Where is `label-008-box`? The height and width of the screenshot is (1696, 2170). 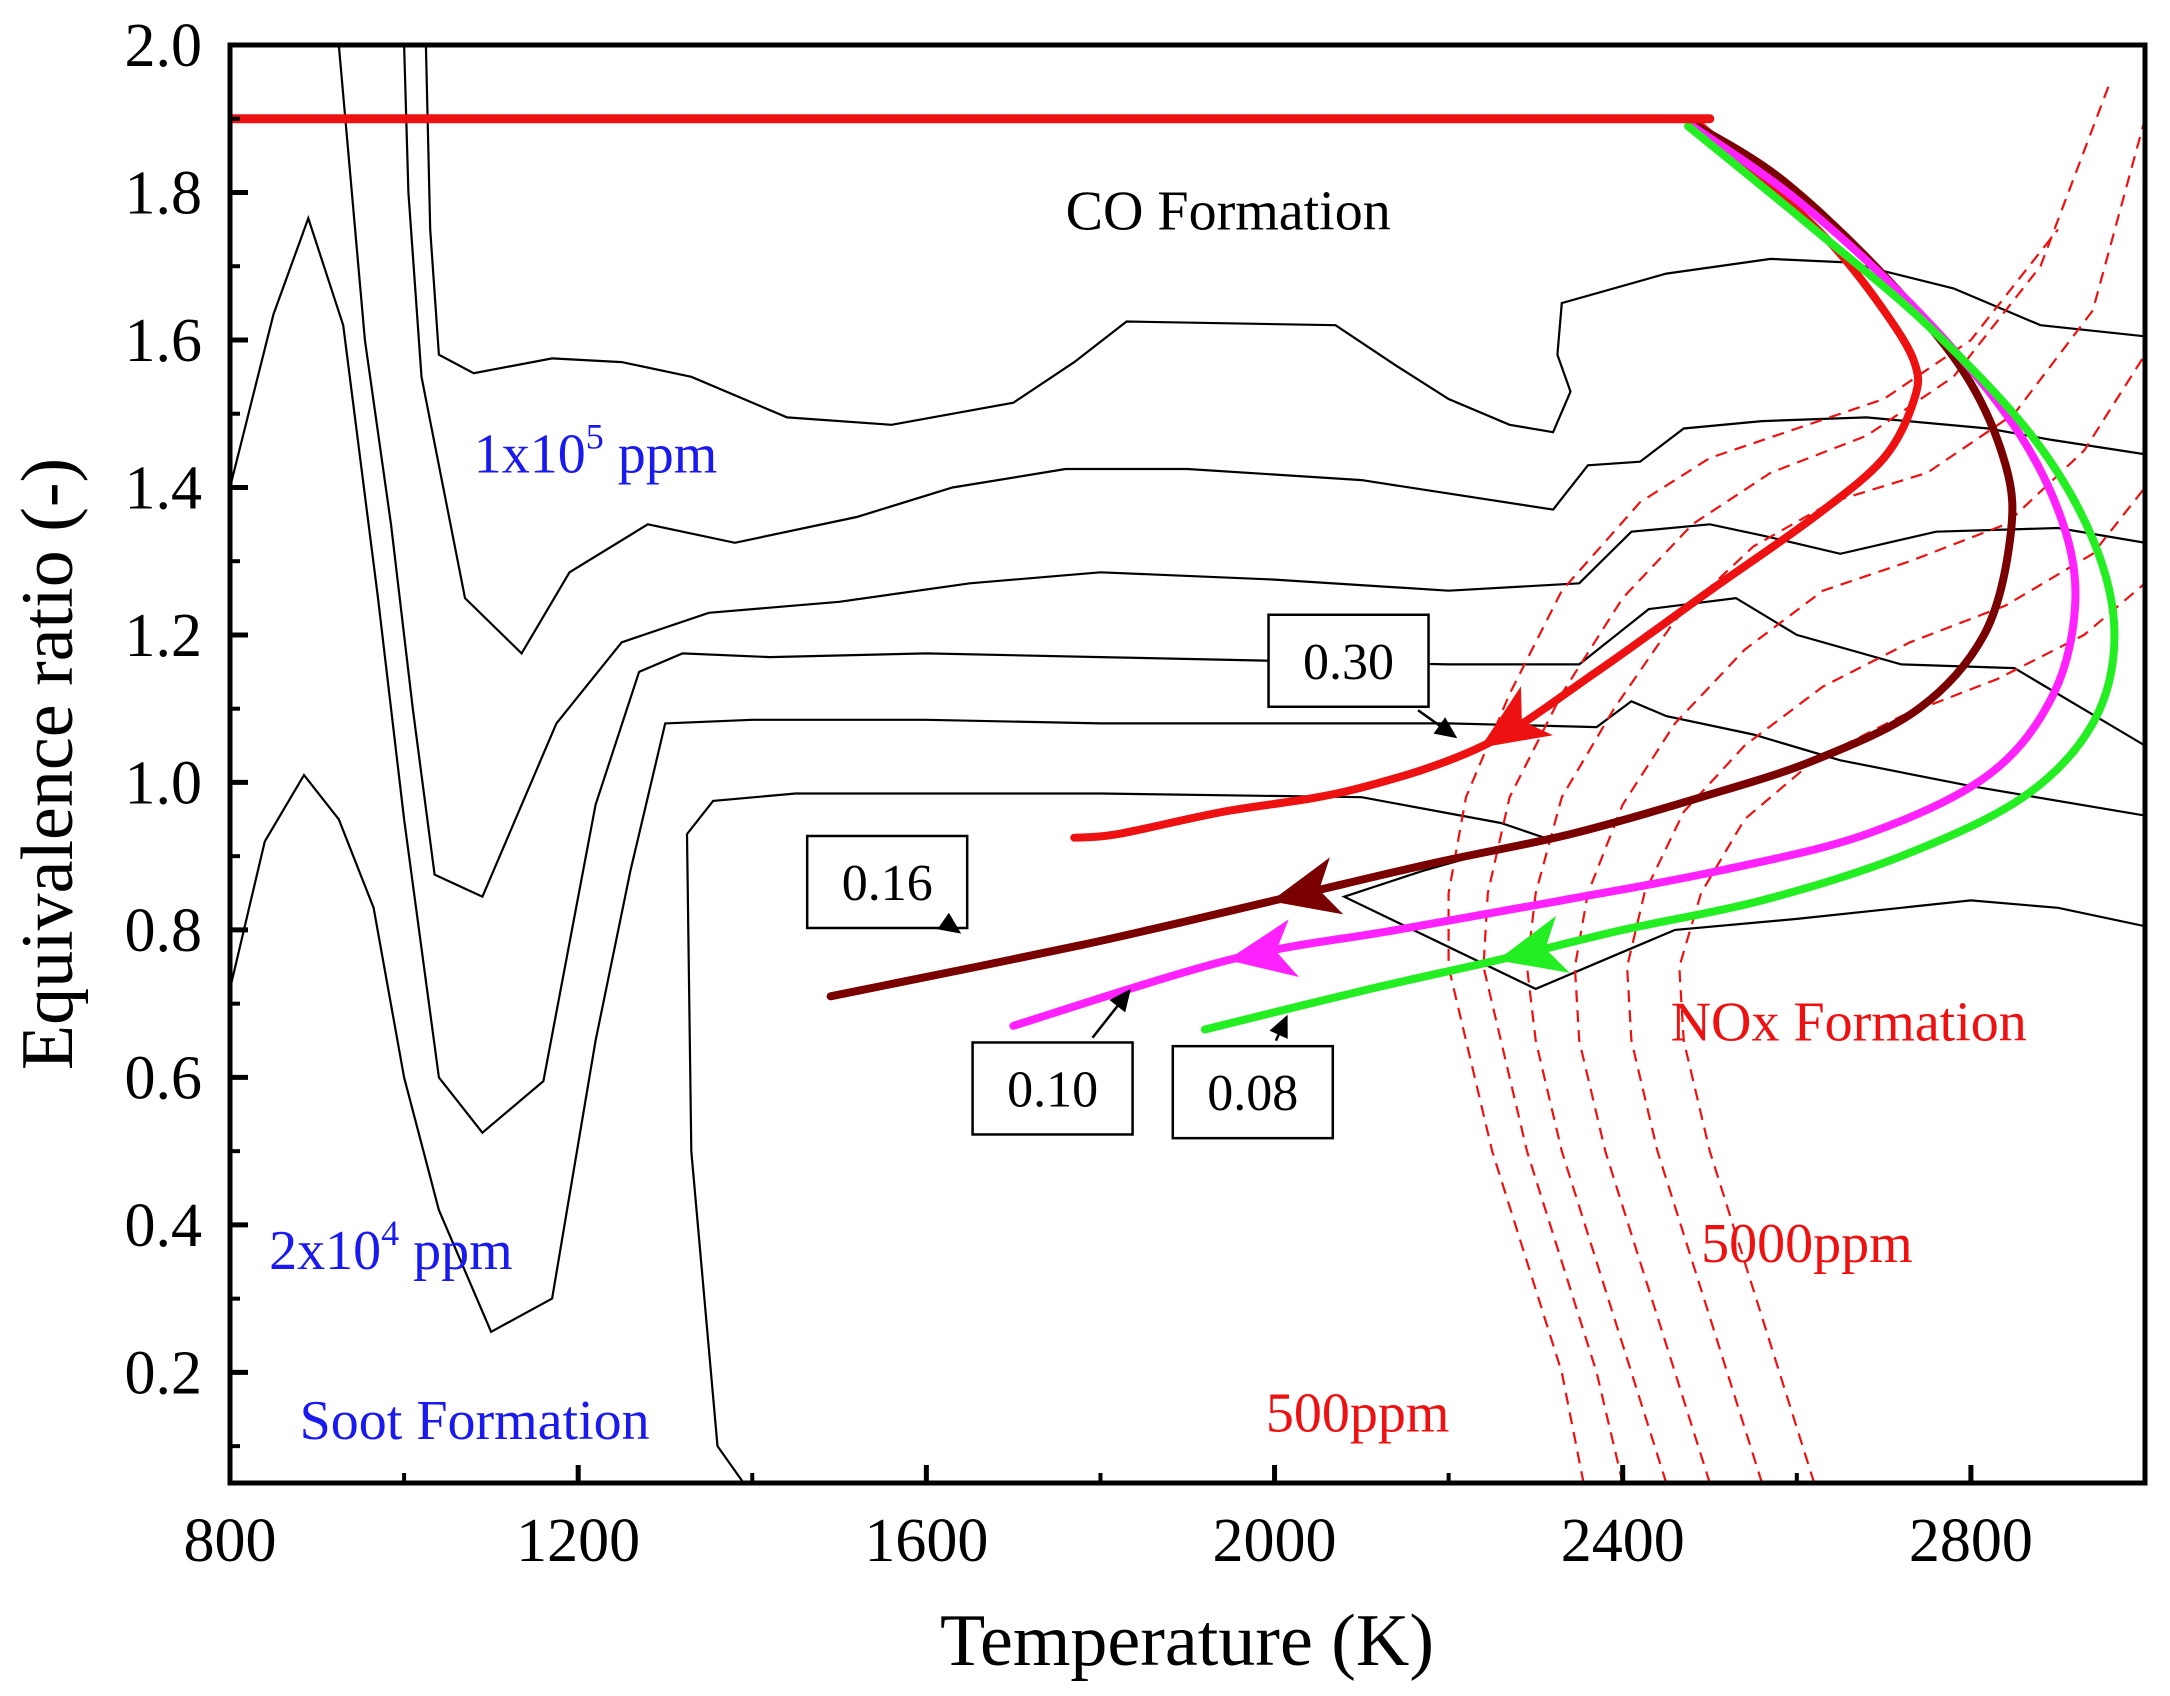 label-008-box is located at coordinates (1253, 1092).